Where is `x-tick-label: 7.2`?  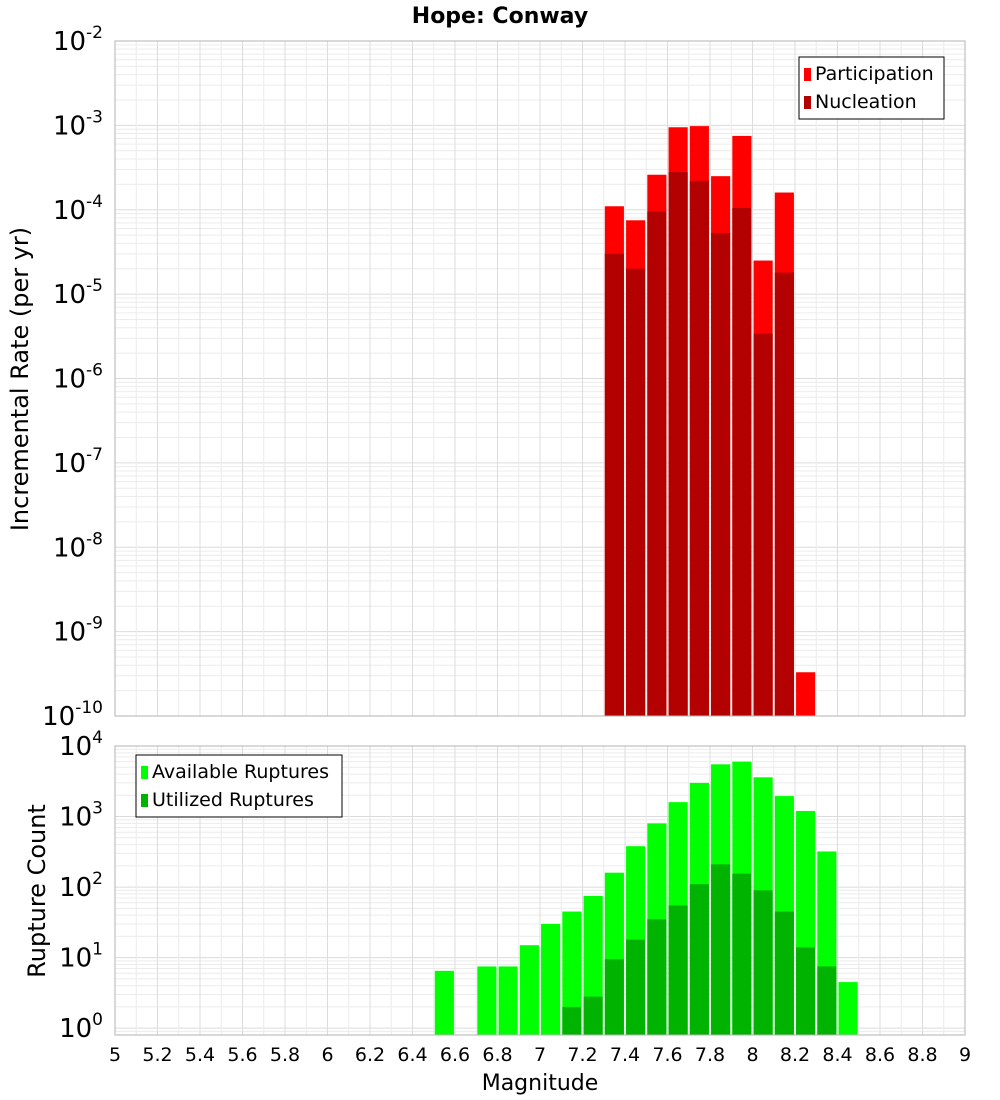 x-tick-label: 7.2 is located at coordinates (582, 1055).